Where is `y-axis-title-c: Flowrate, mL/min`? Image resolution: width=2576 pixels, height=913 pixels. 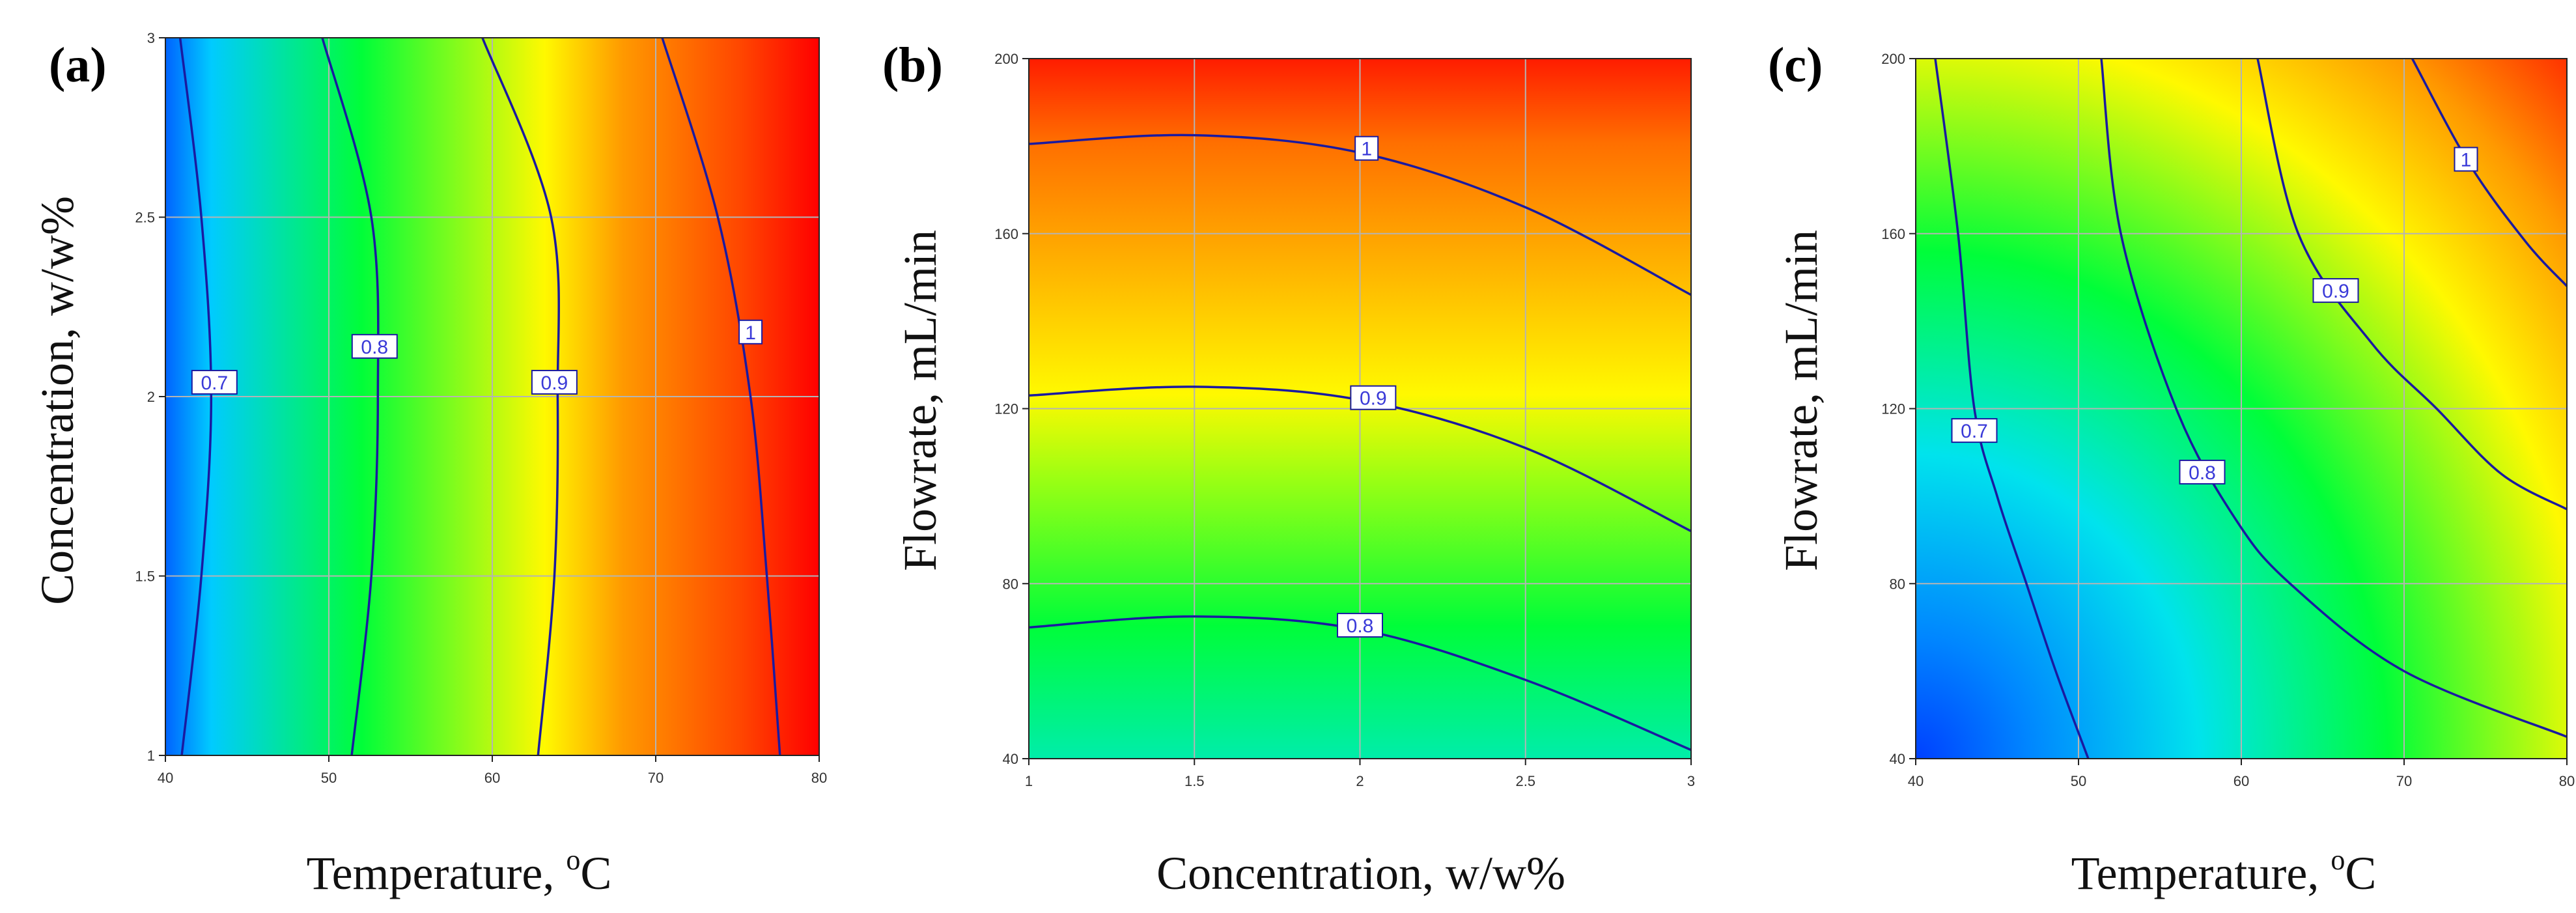 y-axis-title-c: Flowrate, mL/min is located at coordinates (1801, 400).